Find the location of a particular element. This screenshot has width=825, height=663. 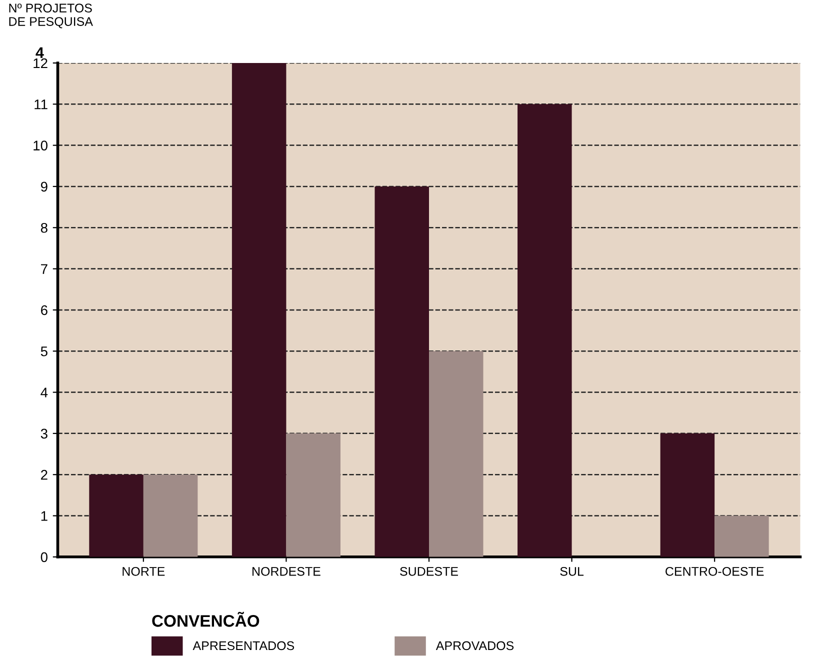

y-tick-label: 10 is located at coordinates (41, 145).